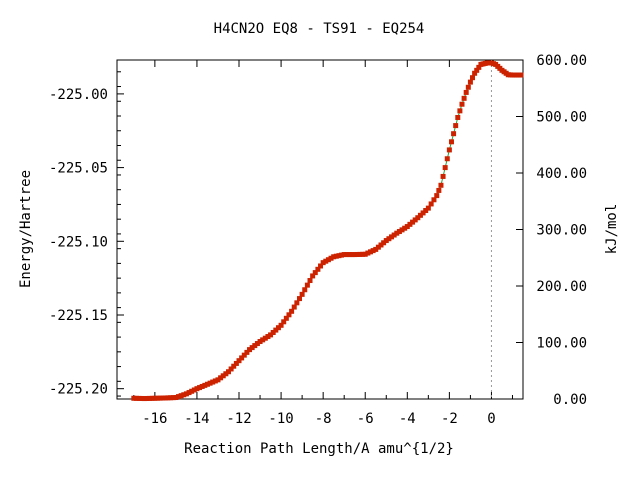 The image size is (640, 480). What do you see at coordinates (319, 29) in the screenshot?
I see `chart-title: H4CN2O EQ8 - TS91 - EQ254` at bounding box center [319, 29].